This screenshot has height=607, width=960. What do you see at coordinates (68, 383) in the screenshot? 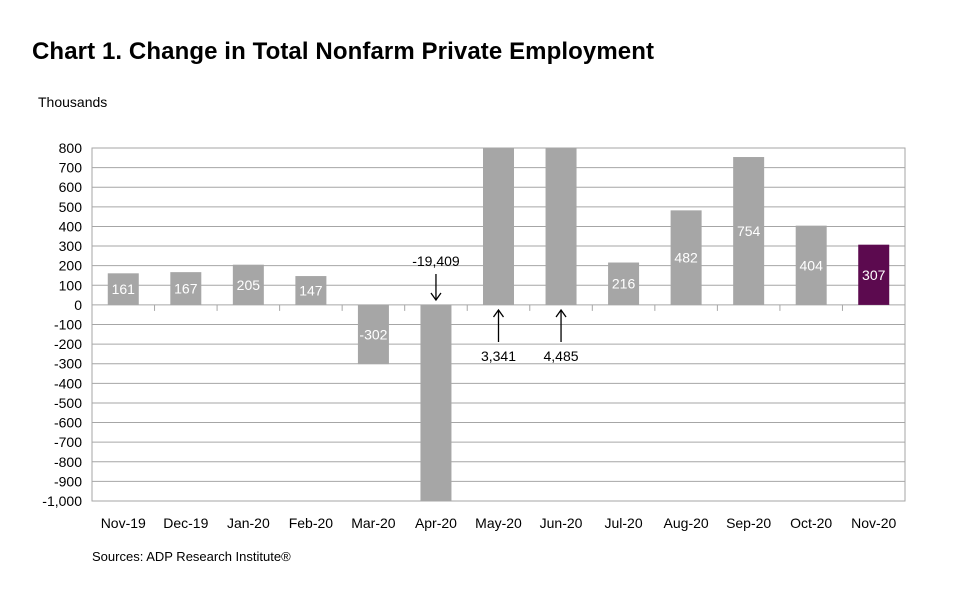
I see `y-tick-label: -400` at bounding box center [68, 383].